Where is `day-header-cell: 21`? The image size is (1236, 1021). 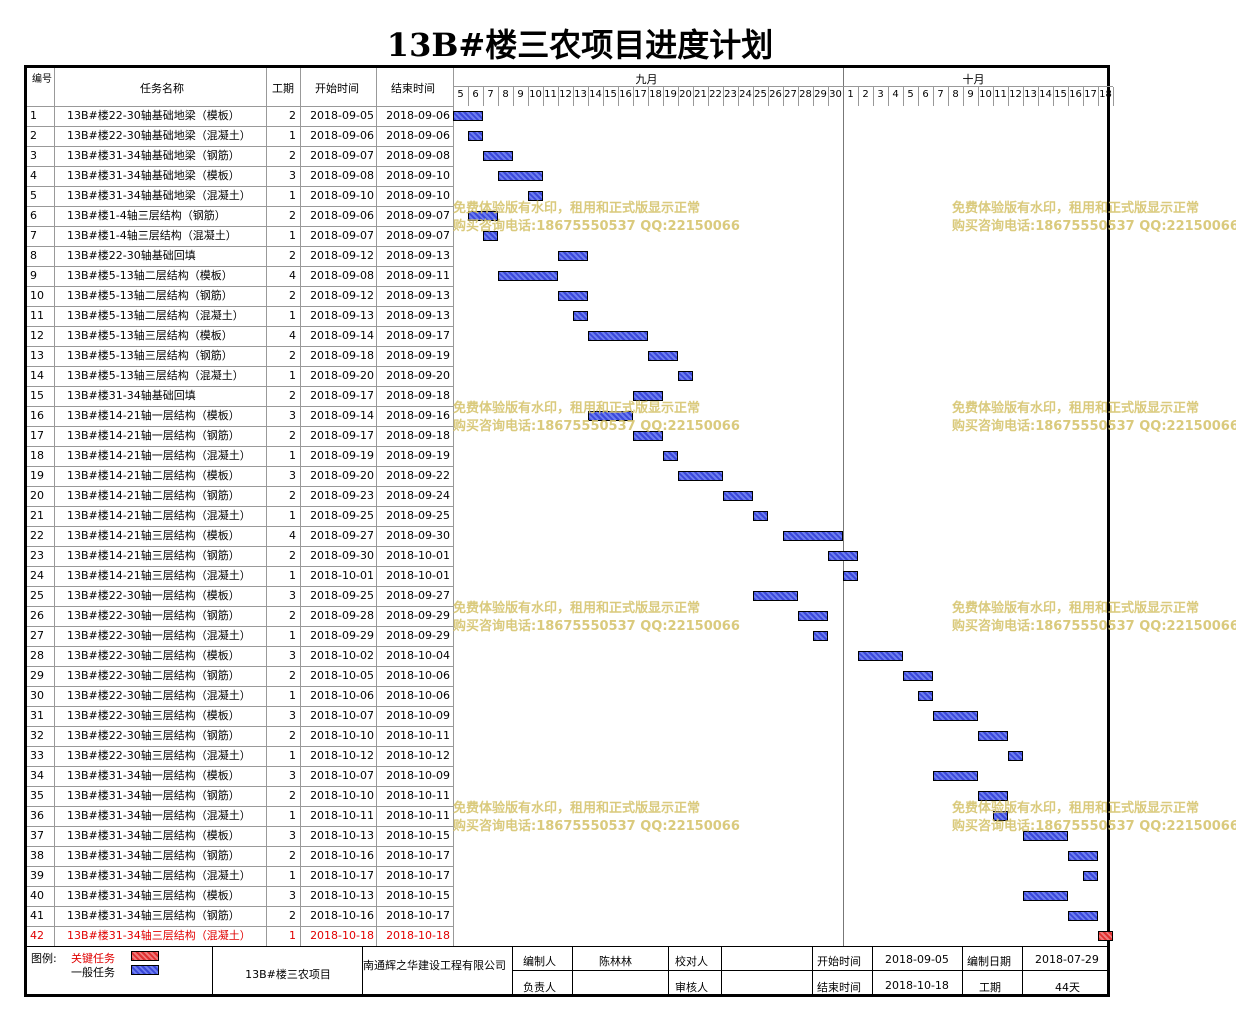 day-header-cell: 21 is located at coordinates (700, 94).